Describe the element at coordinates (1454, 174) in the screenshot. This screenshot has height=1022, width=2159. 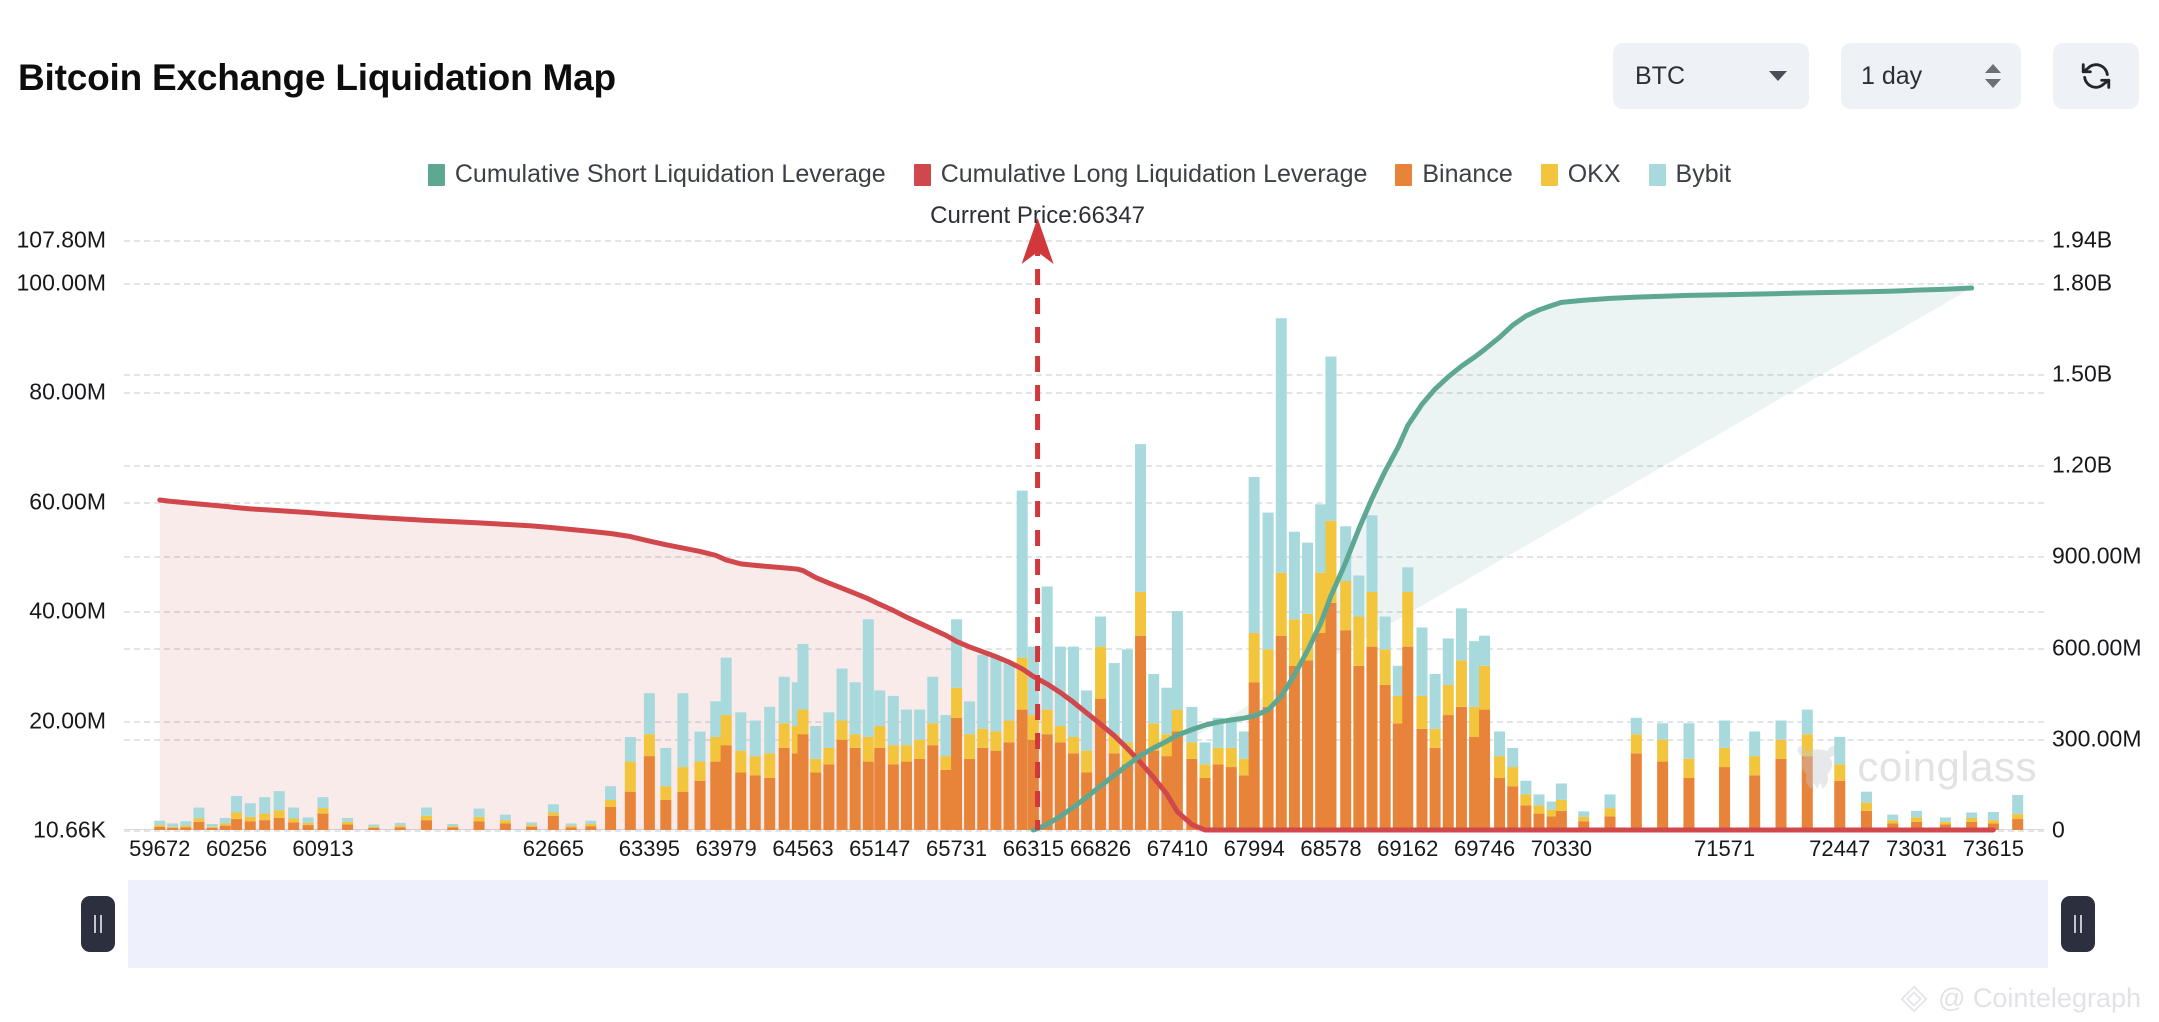
I see `legend-item: Binance` at that location.